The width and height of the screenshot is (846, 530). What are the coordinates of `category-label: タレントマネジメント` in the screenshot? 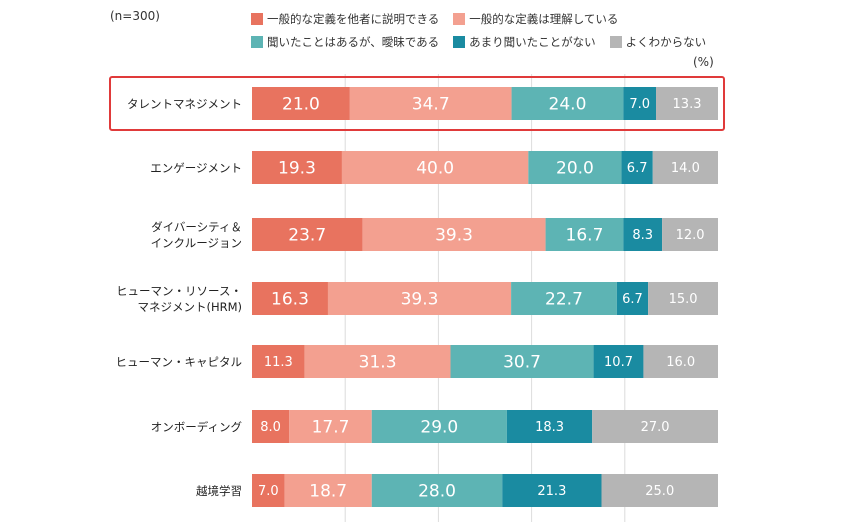 It's located at (184, 104).